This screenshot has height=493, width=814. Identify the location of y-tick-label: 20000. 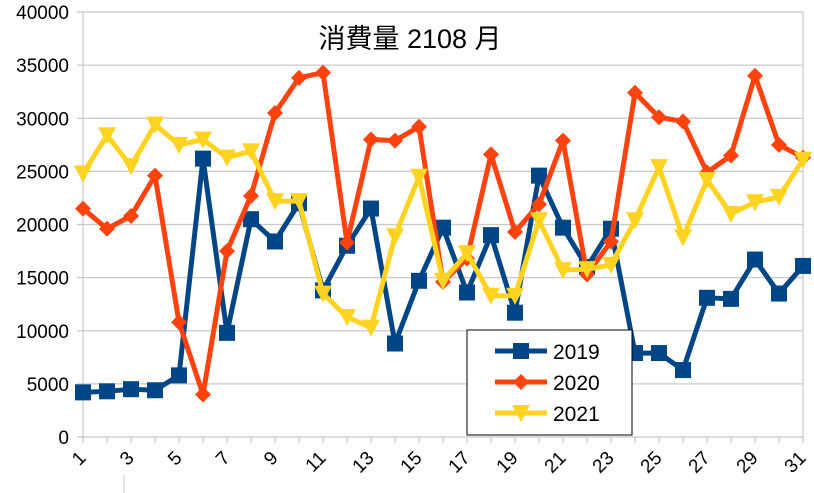
(42, 226).